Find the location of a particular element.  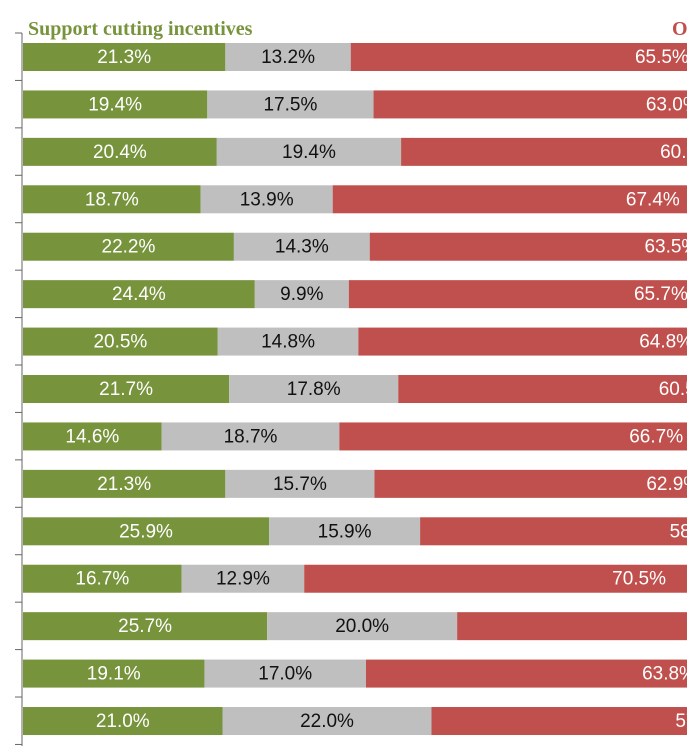

value-label: 17.5% is located at coordinates (290, 104).